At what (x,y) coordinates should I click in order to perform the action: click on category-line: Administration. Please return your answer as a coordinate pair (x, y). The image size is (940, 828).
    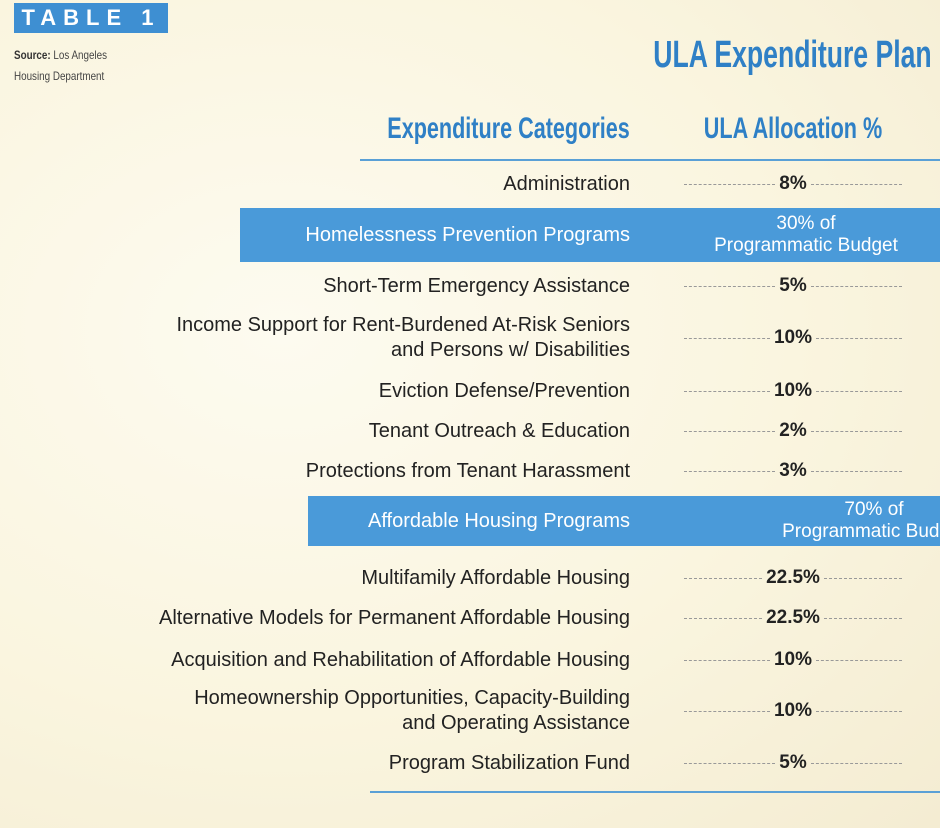
    Looking at the image, I should click on (566, 183).